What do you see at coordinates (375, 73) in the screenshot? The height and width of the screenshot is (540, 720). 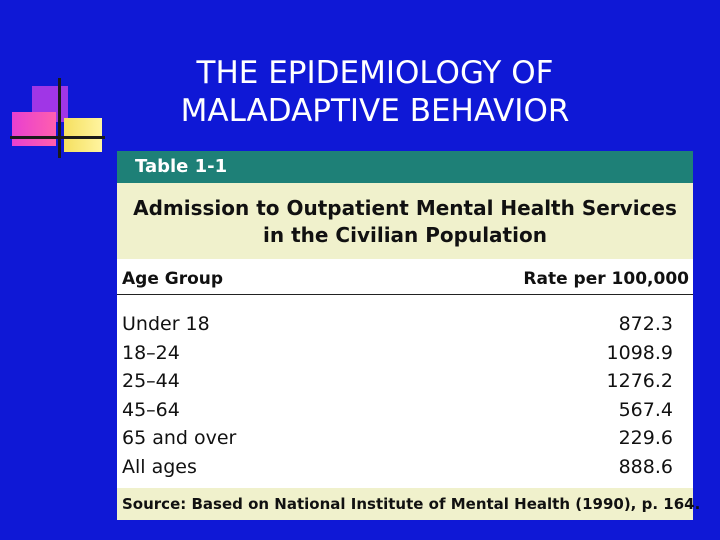 I see `slide-title-line1: THE EPIDEMIOLOGY OF` at bounding box center [375, 73].